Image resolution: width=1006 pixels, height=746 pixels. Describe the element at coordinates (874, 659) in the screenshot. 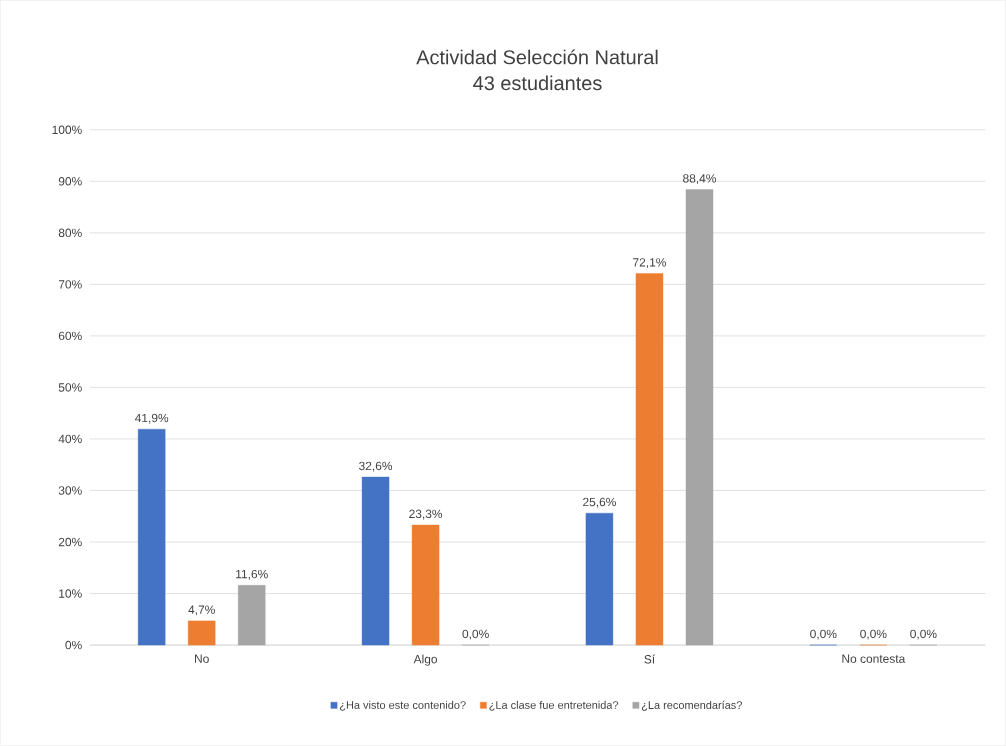

I see `x-tick-label: No contesta` at that location.